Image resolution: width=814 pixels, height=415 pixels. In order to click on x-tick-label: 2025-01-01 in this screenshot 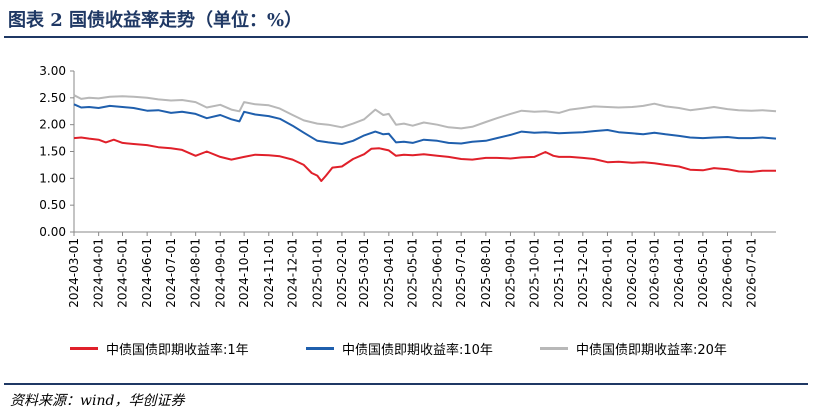, I will do `click(317, 273)`.